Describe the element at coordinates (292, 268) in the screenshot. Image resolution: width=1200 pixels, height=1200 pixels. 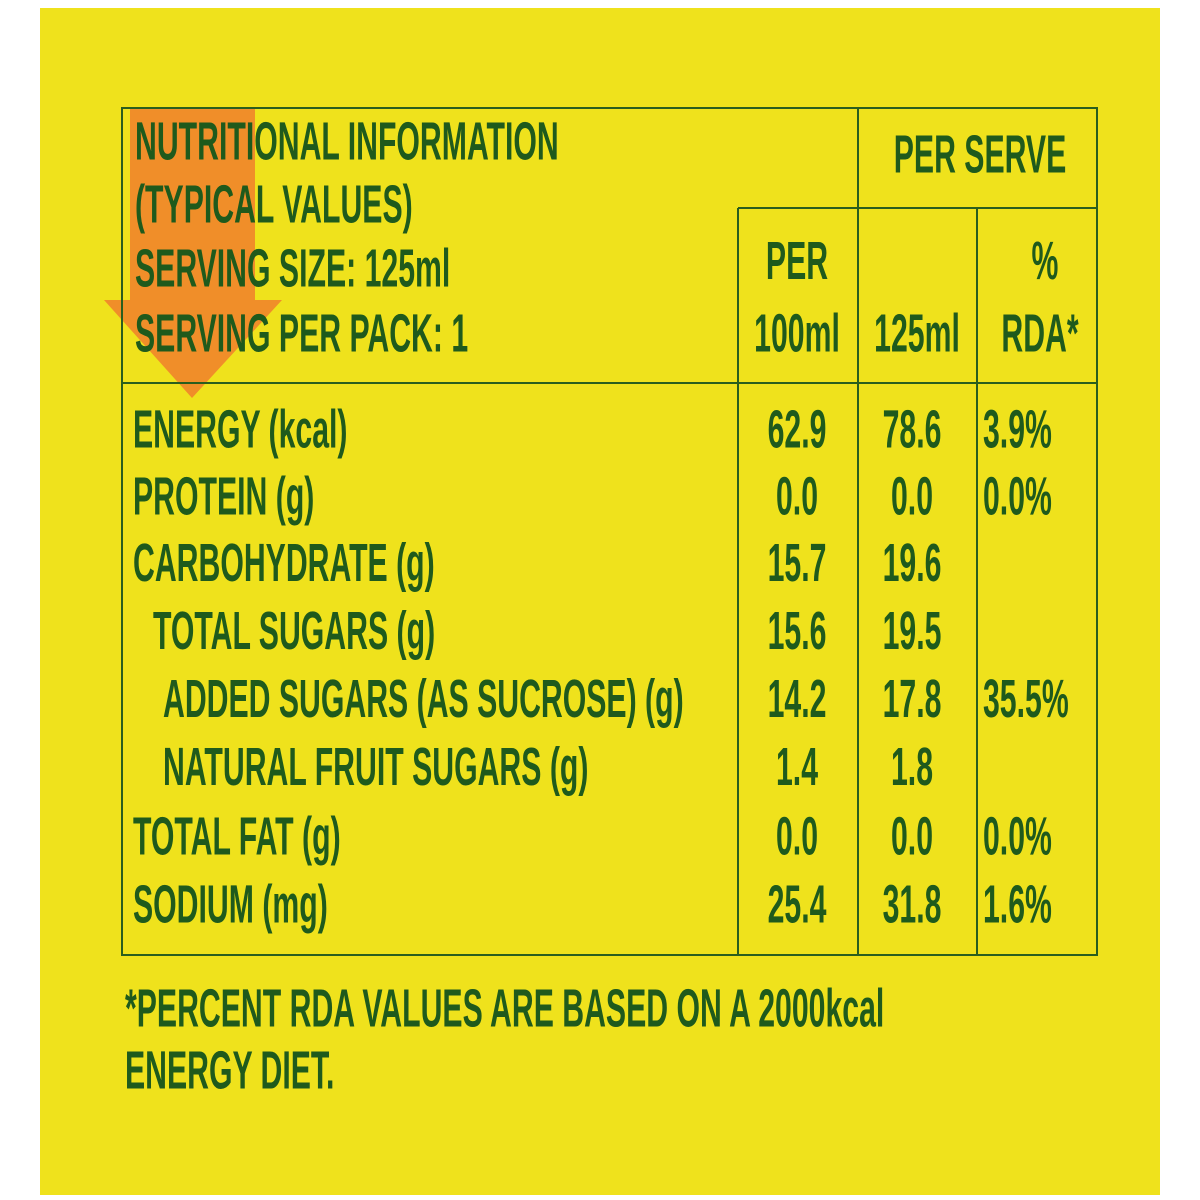
I see `header-title: SERVING SIZE: 125ml` at that location.